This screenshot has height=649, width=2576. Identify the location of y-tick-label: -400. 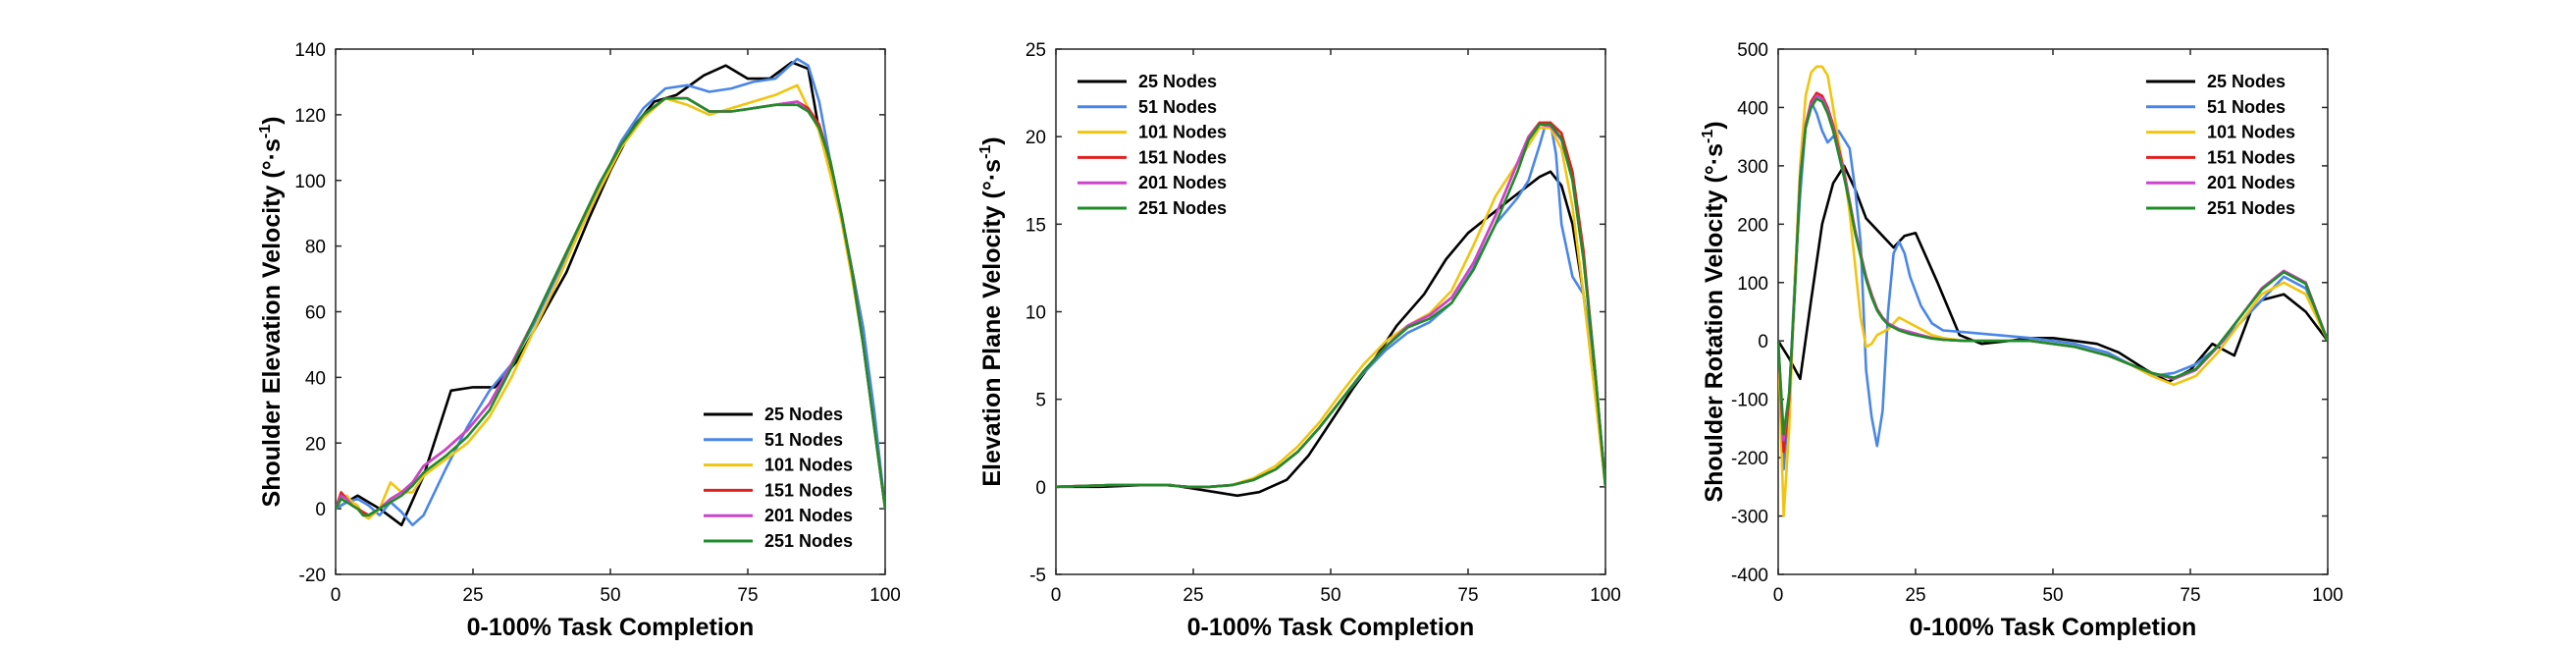
(1749, 576).